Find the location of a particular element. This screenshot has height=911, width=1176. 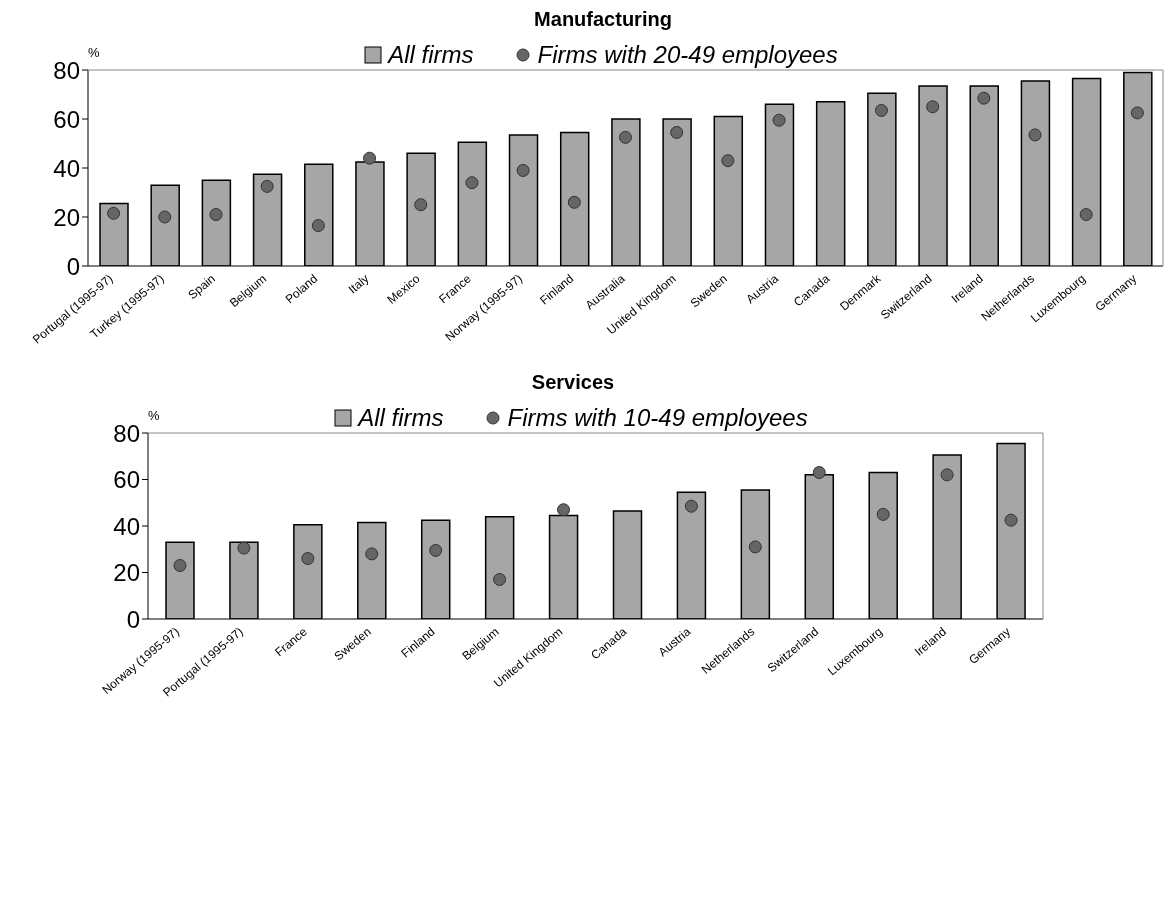

chart-title: Manufacturing is located at coordinates (603, 19).